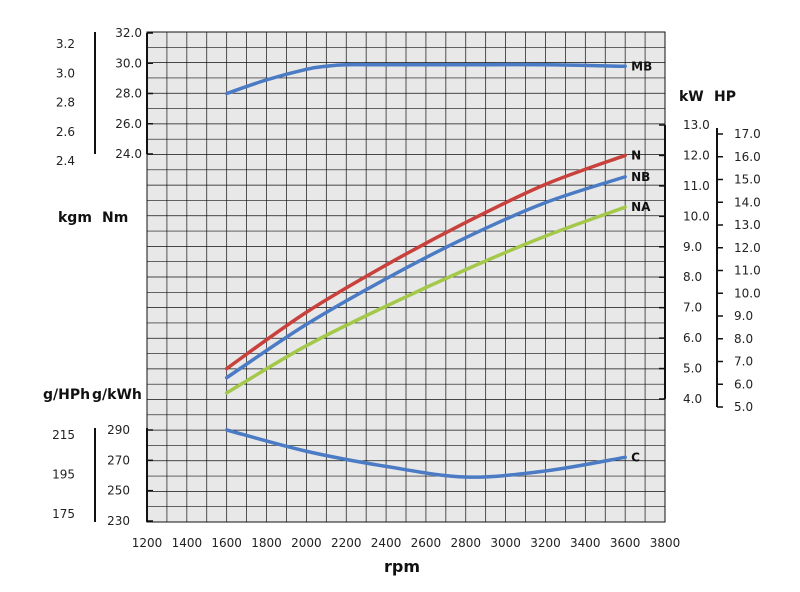 The width and height of the screenshot is (800, 592). I want to click on torque-kgm-label: kgm, so click(75, 218).